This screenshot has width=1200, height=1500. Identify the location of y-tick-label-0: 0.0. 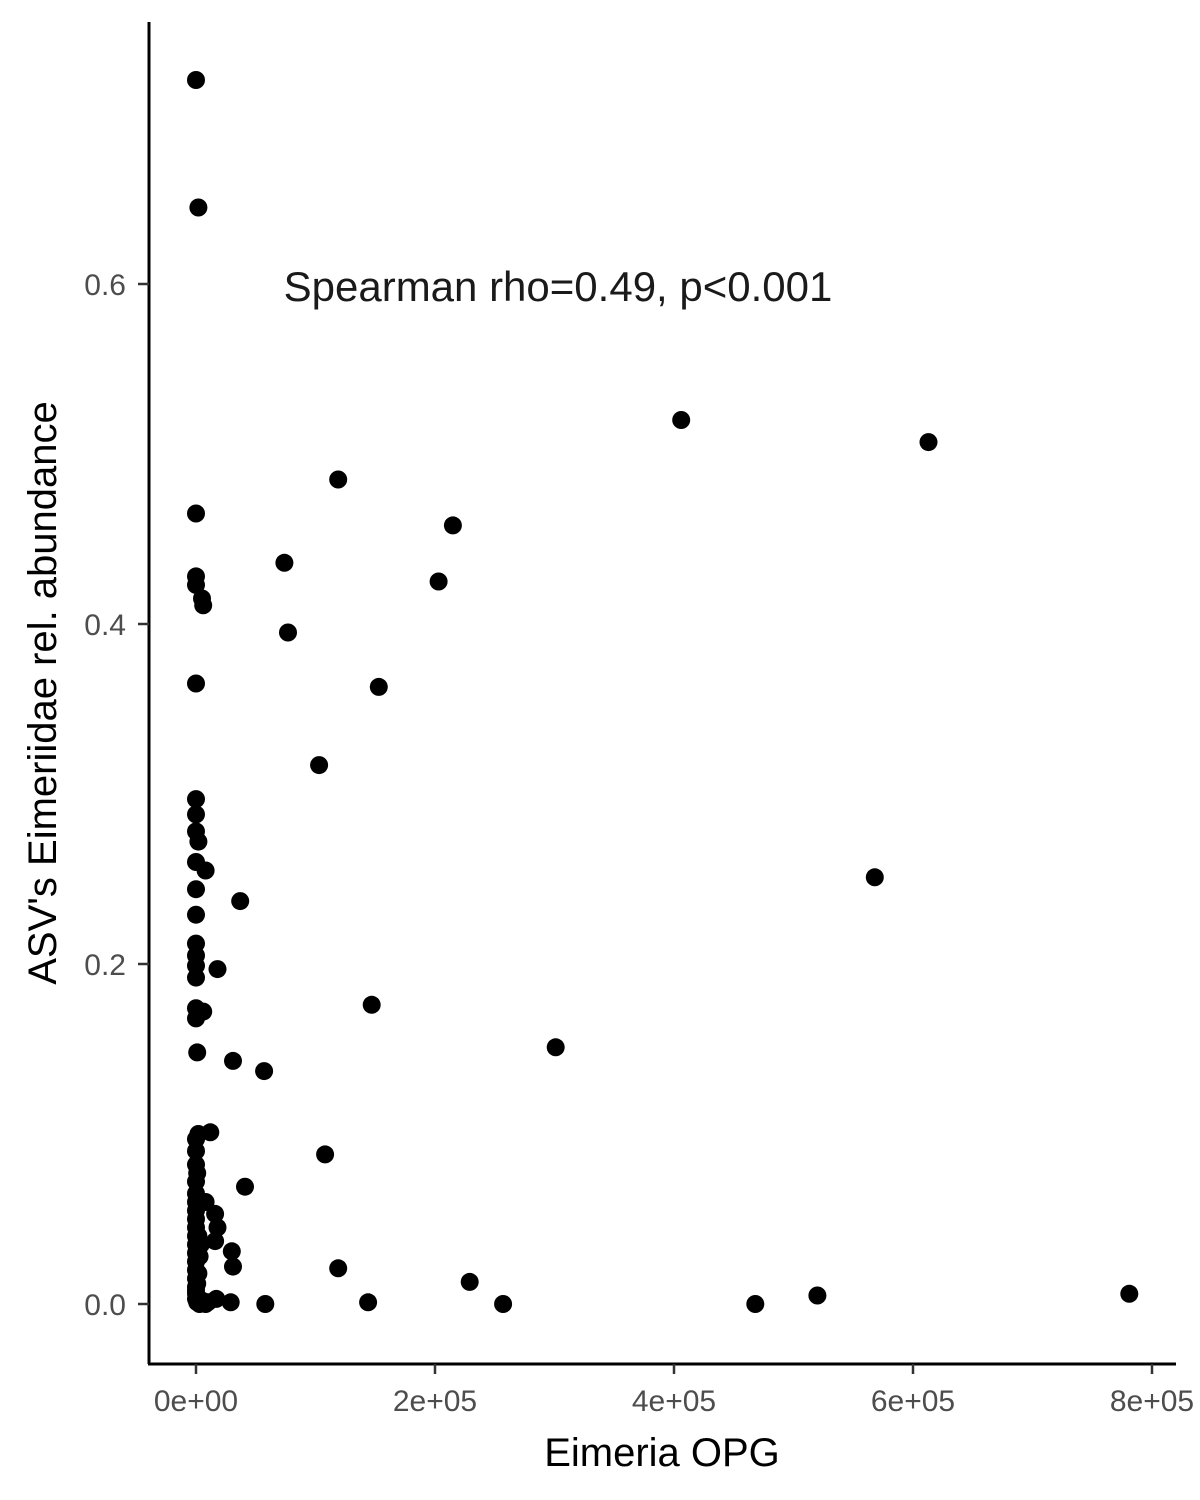
(105, 1305).